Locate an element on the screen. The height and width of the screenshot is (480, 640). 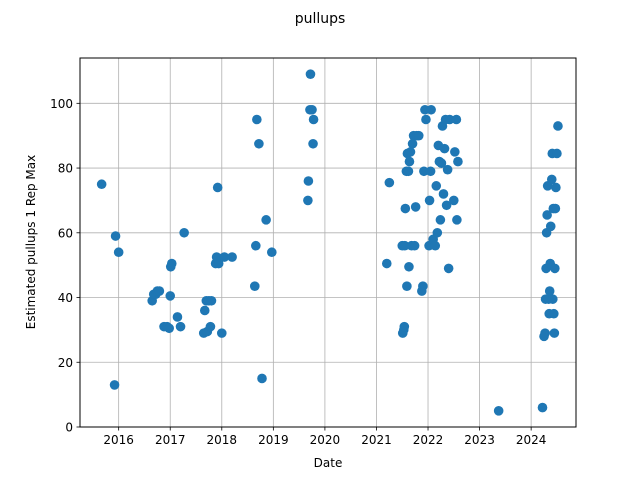
y-tick-label: 80 is located at coordinates (65, 169).